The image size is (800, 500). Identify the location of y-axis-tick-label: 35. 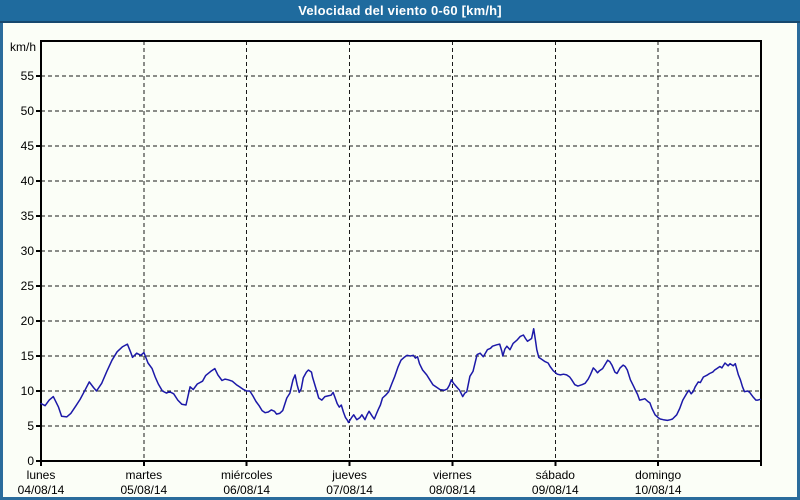
(27, 216).